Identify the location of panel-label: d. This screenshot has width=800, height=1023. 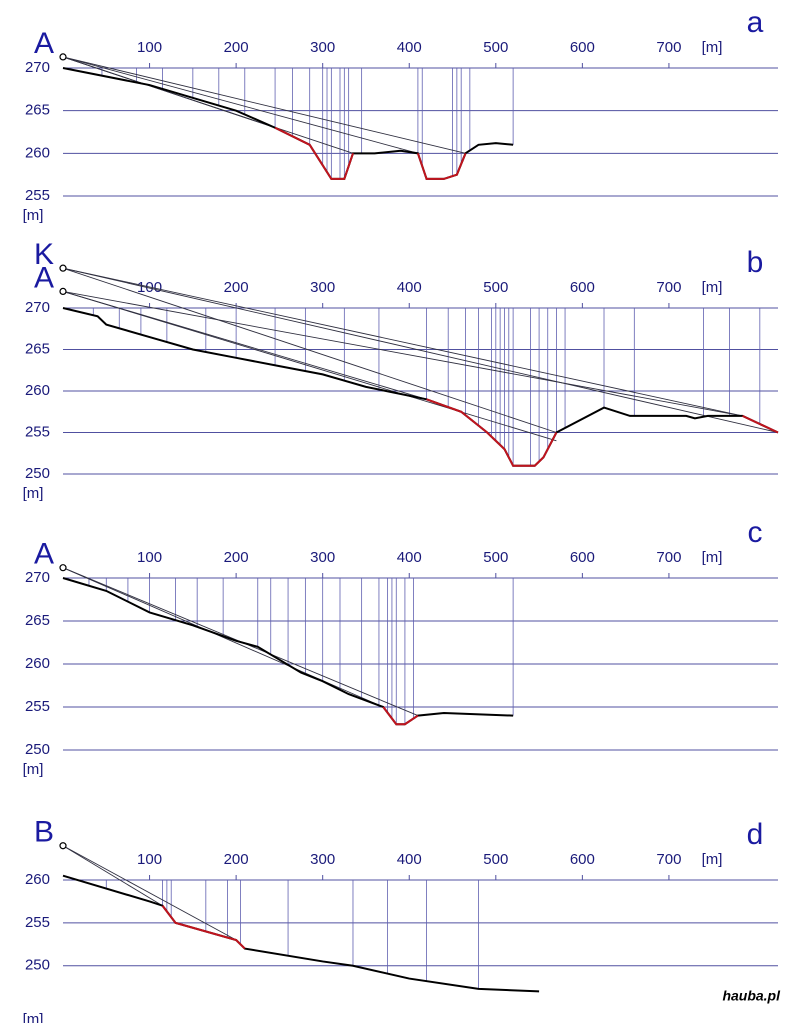
(755, 834).